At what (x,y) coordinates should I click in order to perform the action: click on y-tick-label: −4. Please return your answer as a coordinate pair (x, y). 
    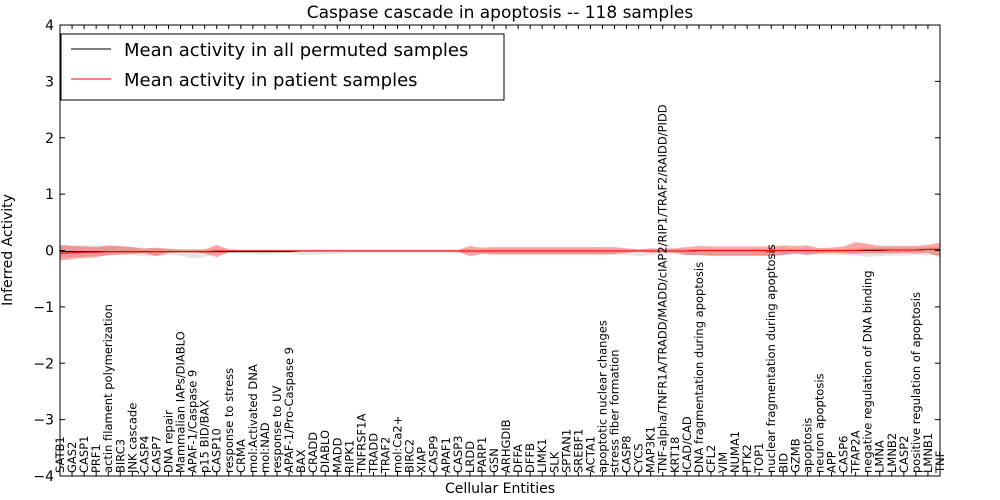
    Looking at the image, I should click on (43, 477).